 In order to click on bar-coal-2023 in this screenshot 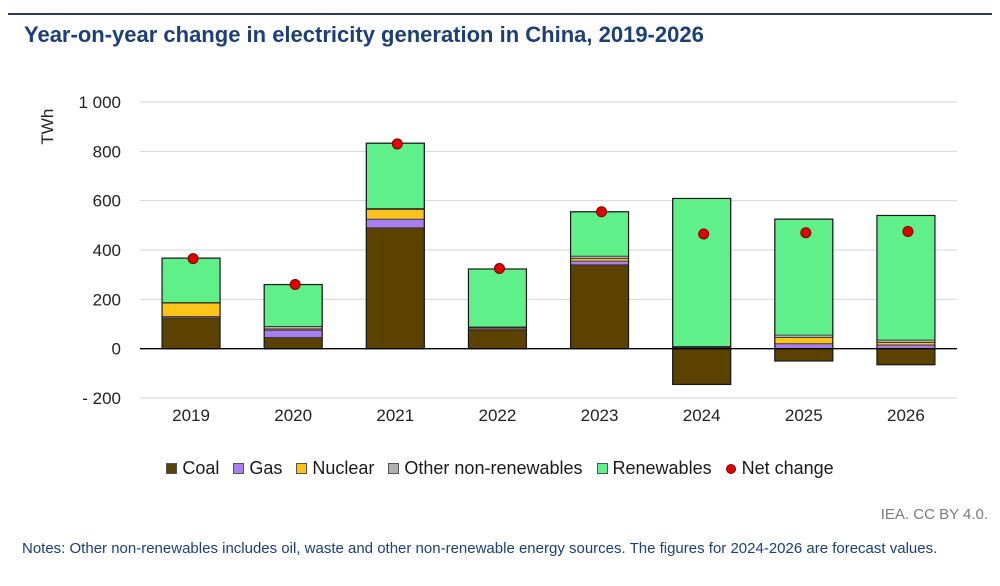, I will do `click(599, 307)`.